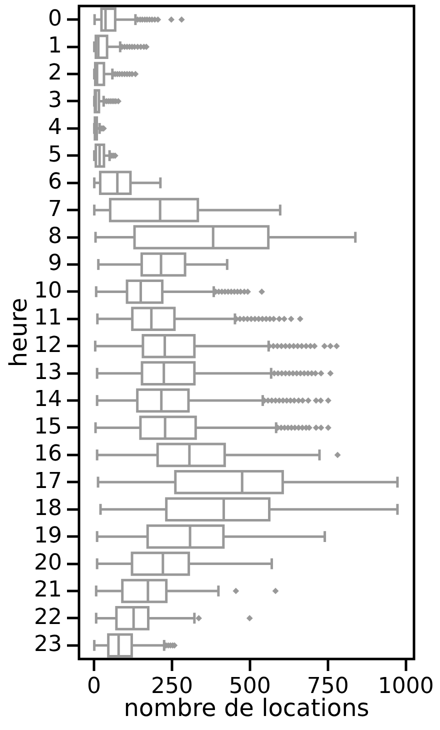 This screenshot has width=440, height=730. What do you see at coordinates (18, 333) in the screenshot?
I see `y-axis-title: heure` at bounding box center [18, 333].